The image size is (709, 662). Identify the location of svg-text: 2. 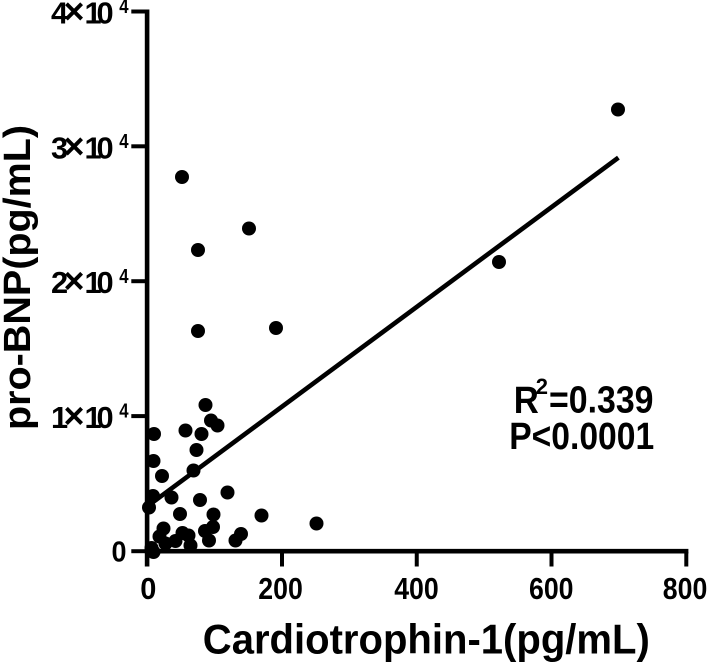
(542, 386).